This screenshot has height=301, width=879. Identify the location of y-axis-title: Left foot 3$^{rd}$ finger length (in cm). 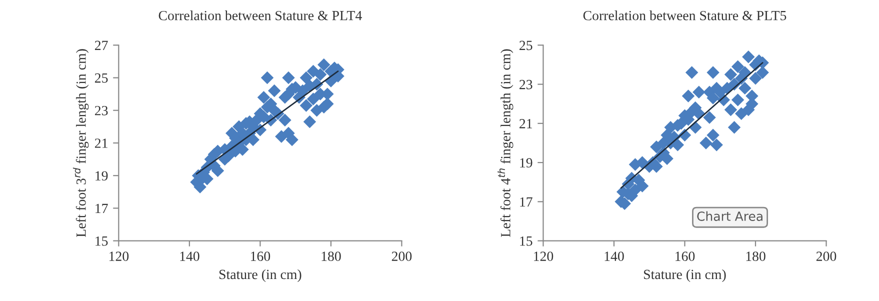
(80, 143).